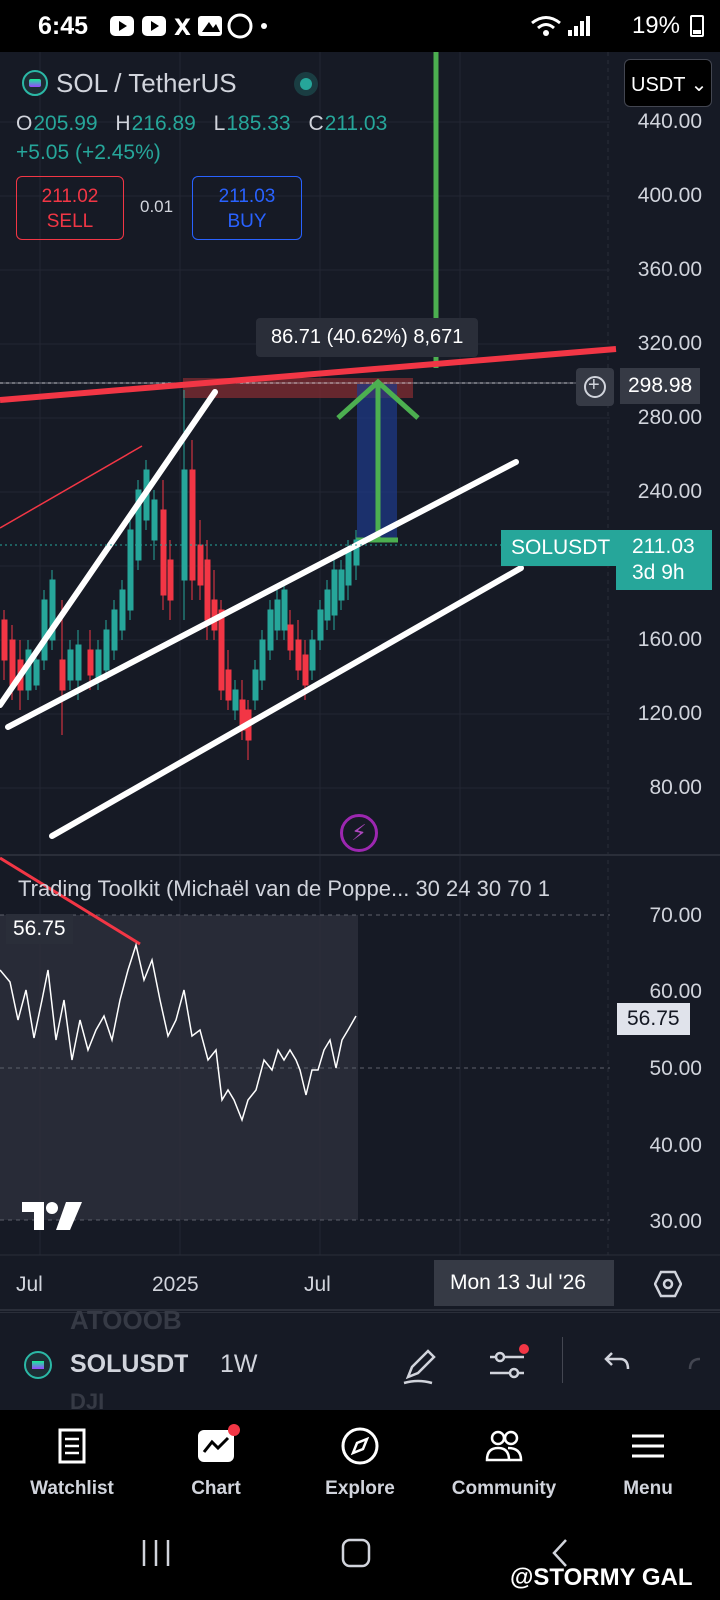 Image resolution: width=720 pixels, height=1600 pixels. I want to click on high-label: H, so click(123, 123).